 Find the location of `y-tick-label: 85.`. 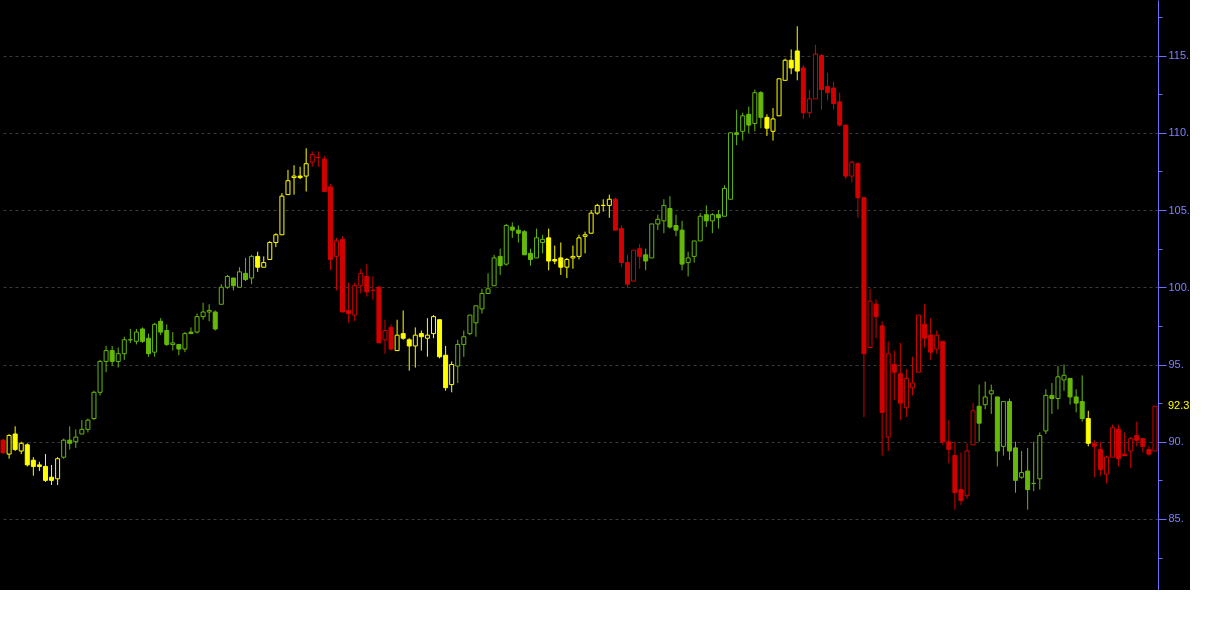

y-tick-label: 85. is located at coordinates (1176, 518).